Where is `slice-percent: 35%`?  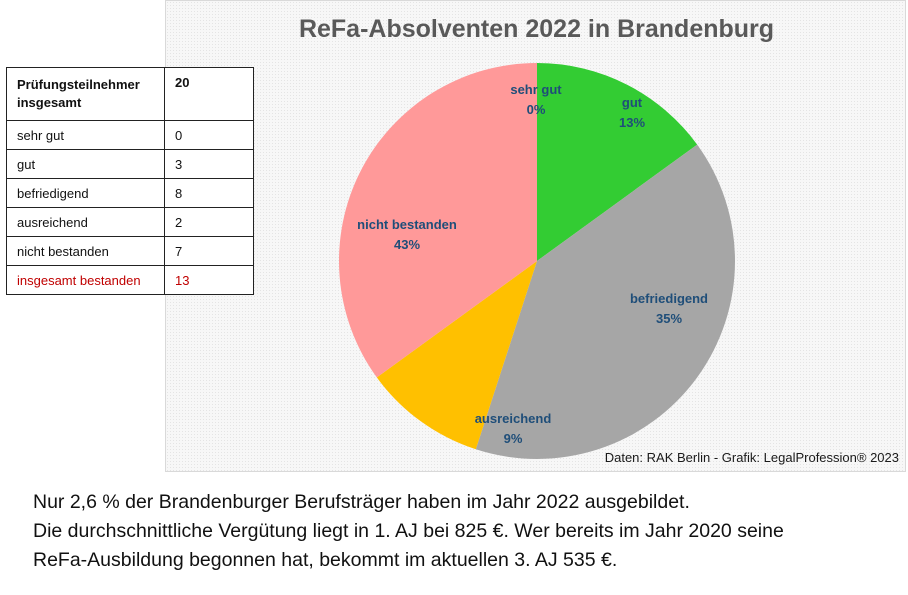 slice-percent: 35% is located at coordinates (669, 318).